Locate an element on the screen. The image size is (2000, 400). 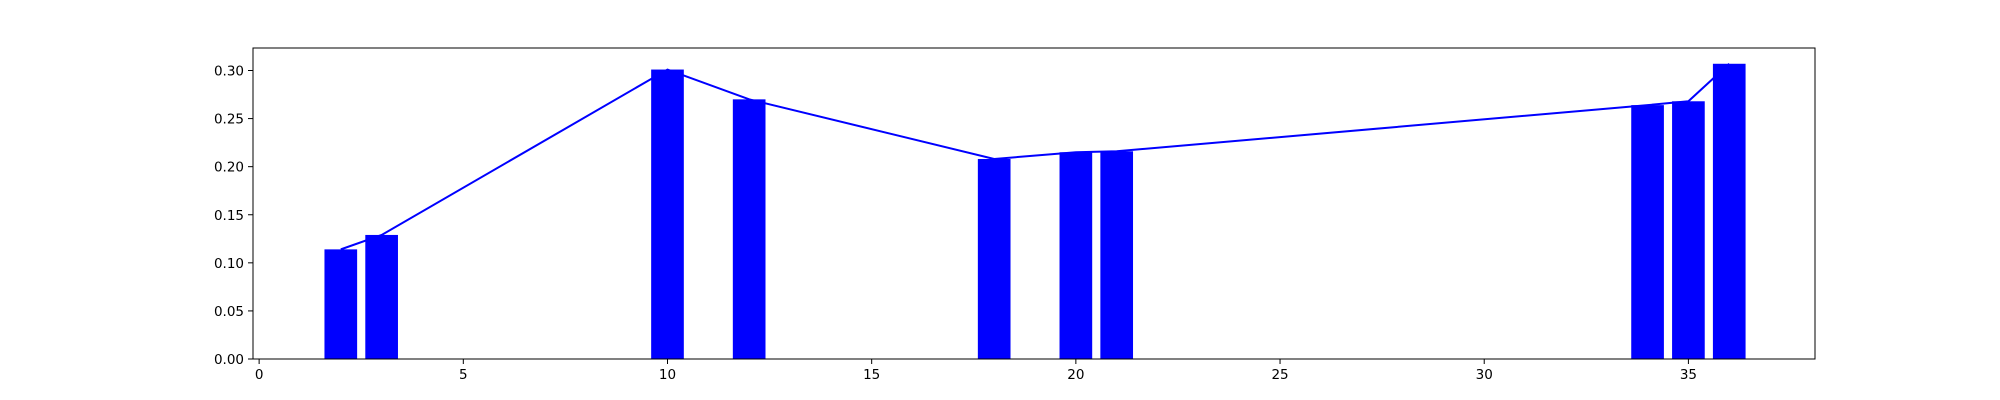
x-tick-label-15: 15 is located at coordinates (871, 375).